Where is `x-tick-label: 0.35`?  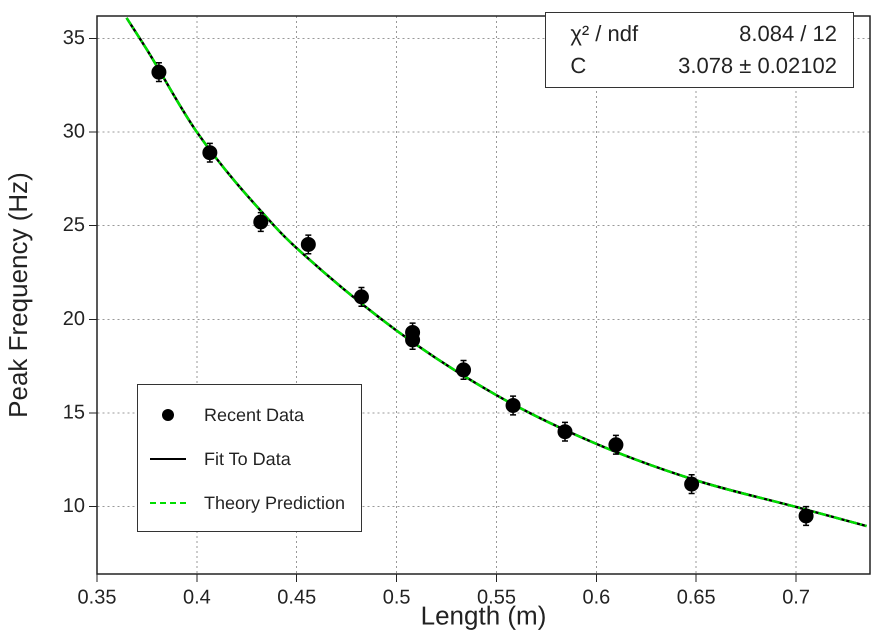
x-tick-label: 0.35 is located at coordinates (97, 597).